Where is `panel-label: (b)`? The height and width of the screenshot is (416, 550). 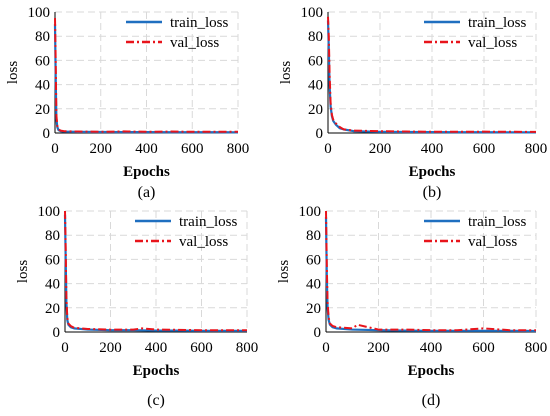
panel-label: (b) is located at coordinates (432, 192).